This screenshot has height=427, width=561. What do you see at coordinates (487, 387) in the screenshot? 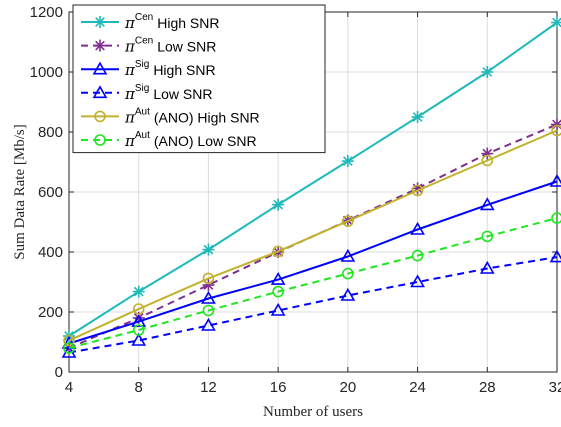
I see `x-tick-label: 28` at bounding box center [487, 387].